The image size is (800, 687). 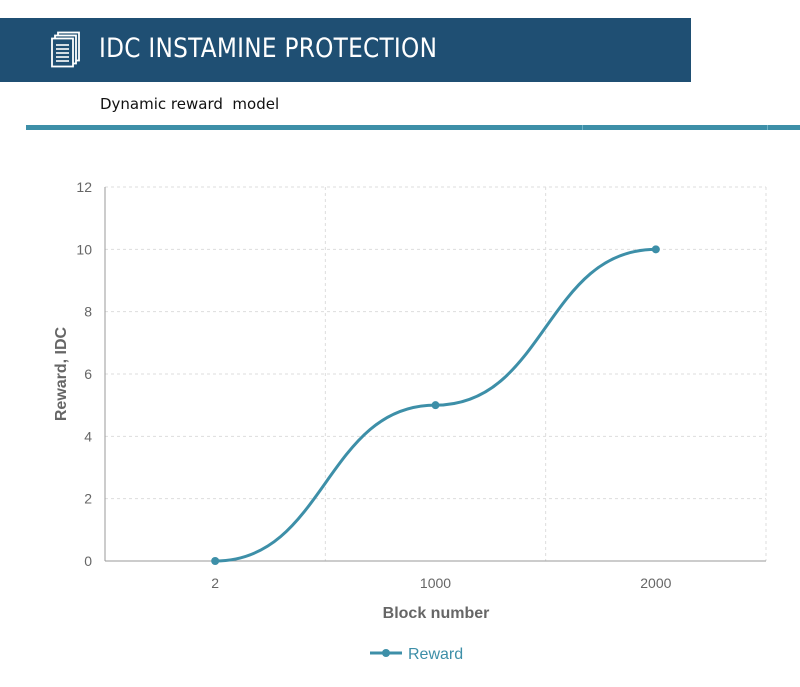 I want to click on y-tick-label: 10, so click(x=84, y=249).